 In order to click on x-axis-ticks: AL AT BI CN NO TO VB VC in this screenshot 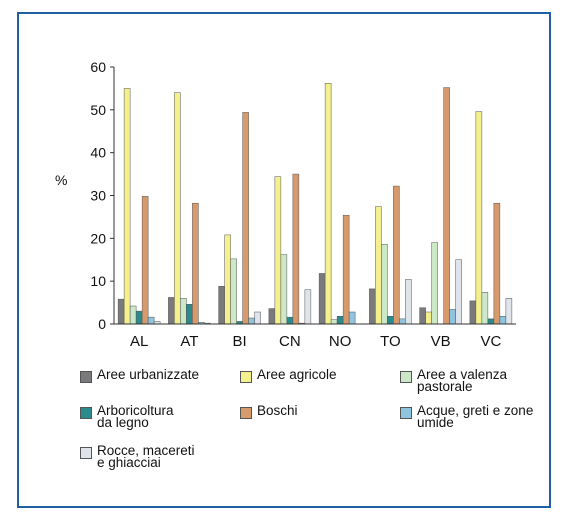, I will do `click(316, 341)`.